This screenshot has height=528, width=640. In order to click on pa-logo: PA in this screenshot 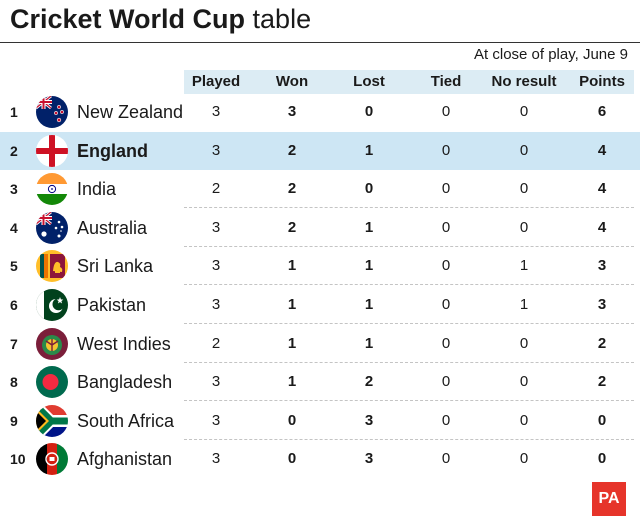, I will do `click(609, 499)`.